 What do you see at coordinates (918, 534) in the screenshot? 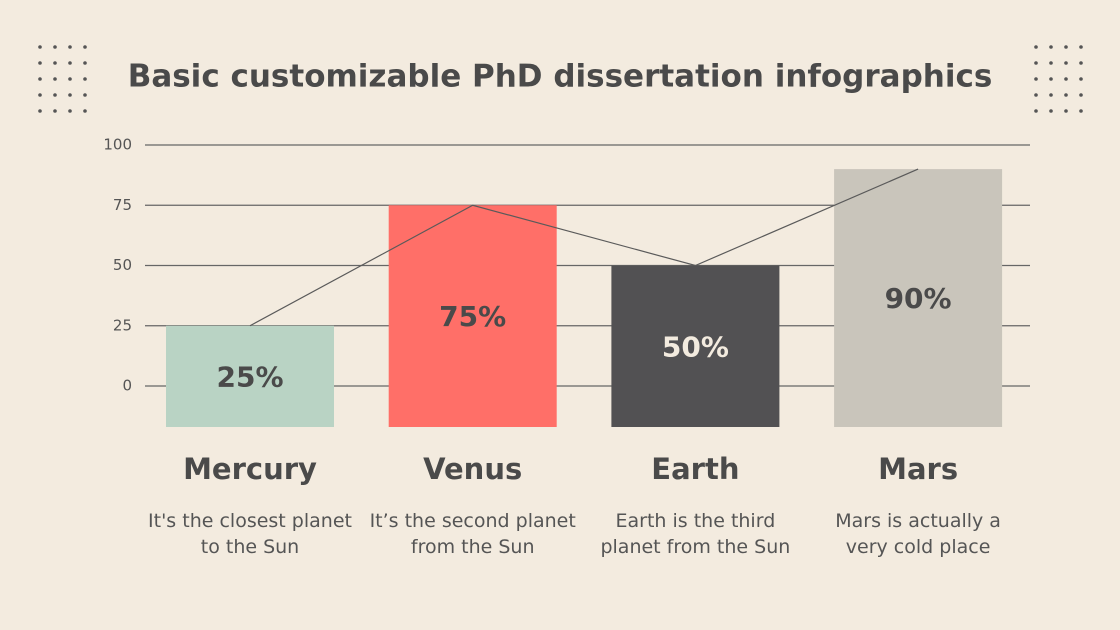
I see `category-description: Mars is actually a very cold place` at bounding box center [918, 534].